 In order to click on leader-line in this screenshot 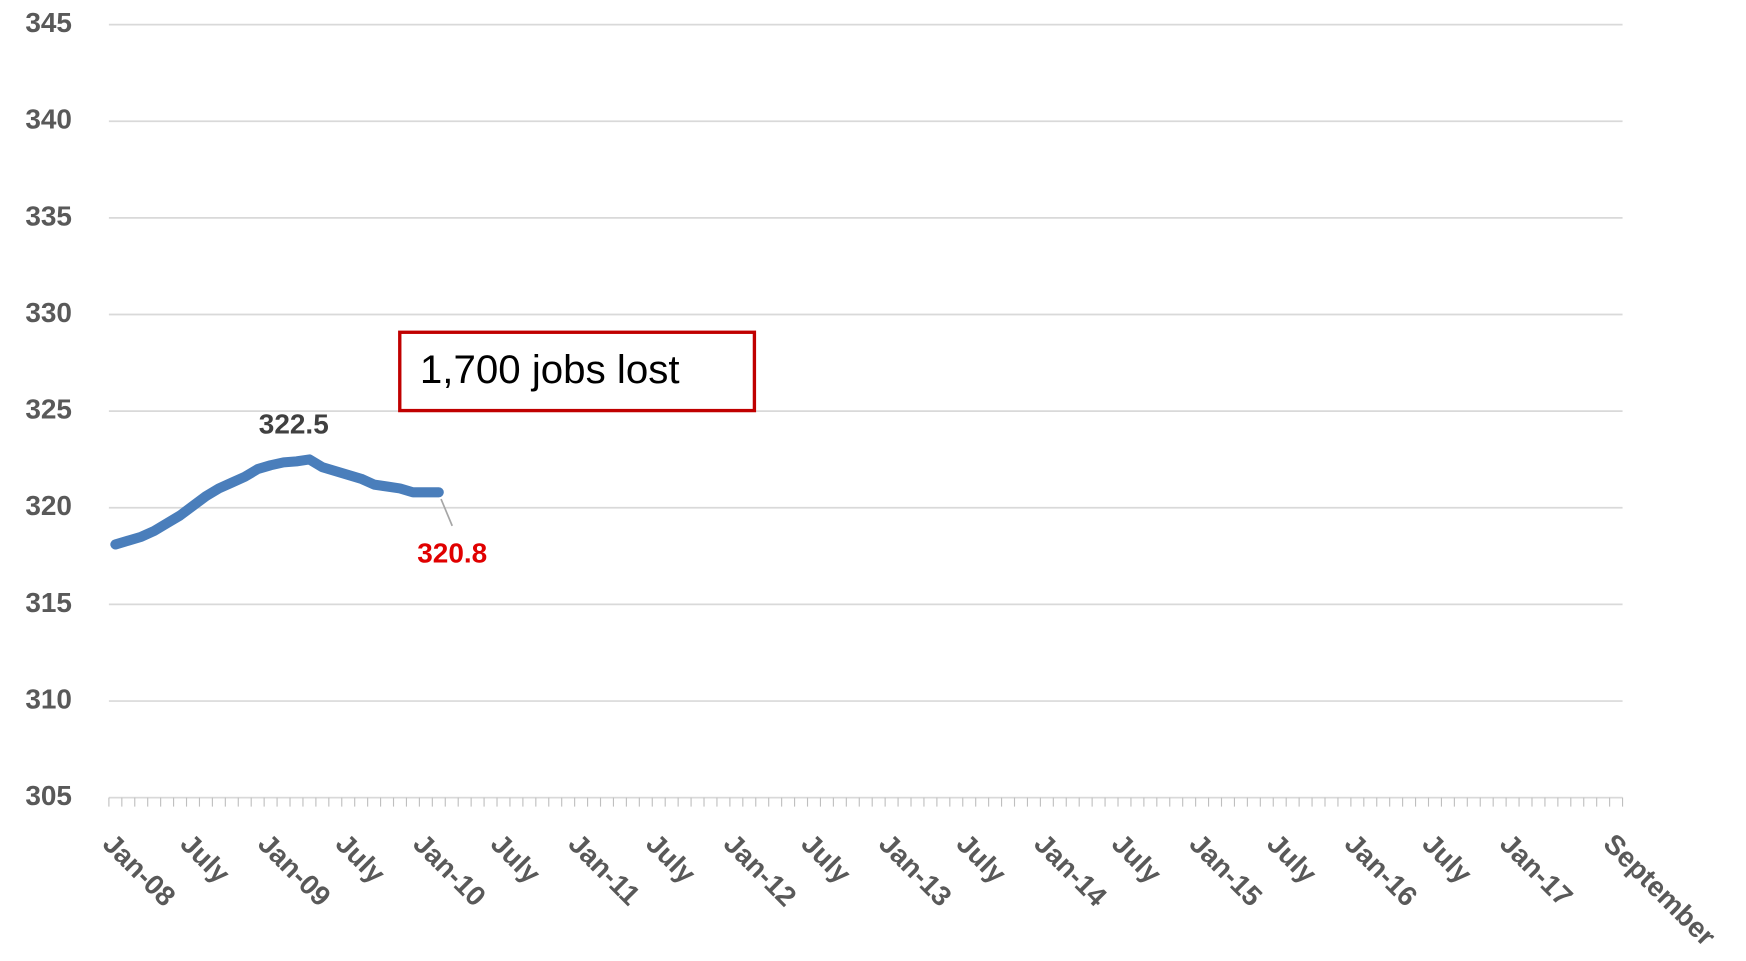, I will do `click(446, 512)`.